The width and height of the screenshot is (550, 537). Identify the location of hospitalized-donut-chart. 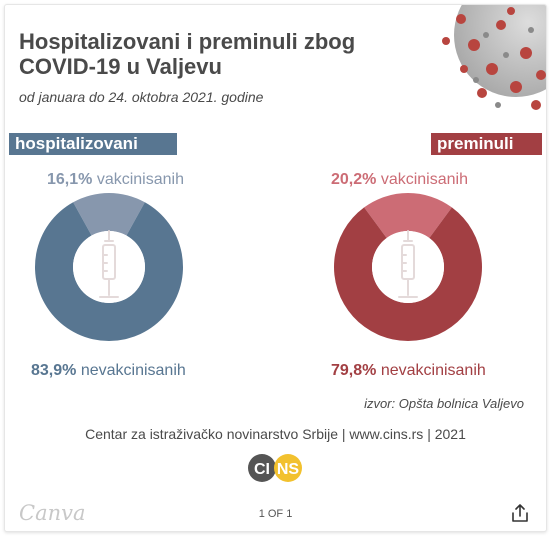
(109, 267).